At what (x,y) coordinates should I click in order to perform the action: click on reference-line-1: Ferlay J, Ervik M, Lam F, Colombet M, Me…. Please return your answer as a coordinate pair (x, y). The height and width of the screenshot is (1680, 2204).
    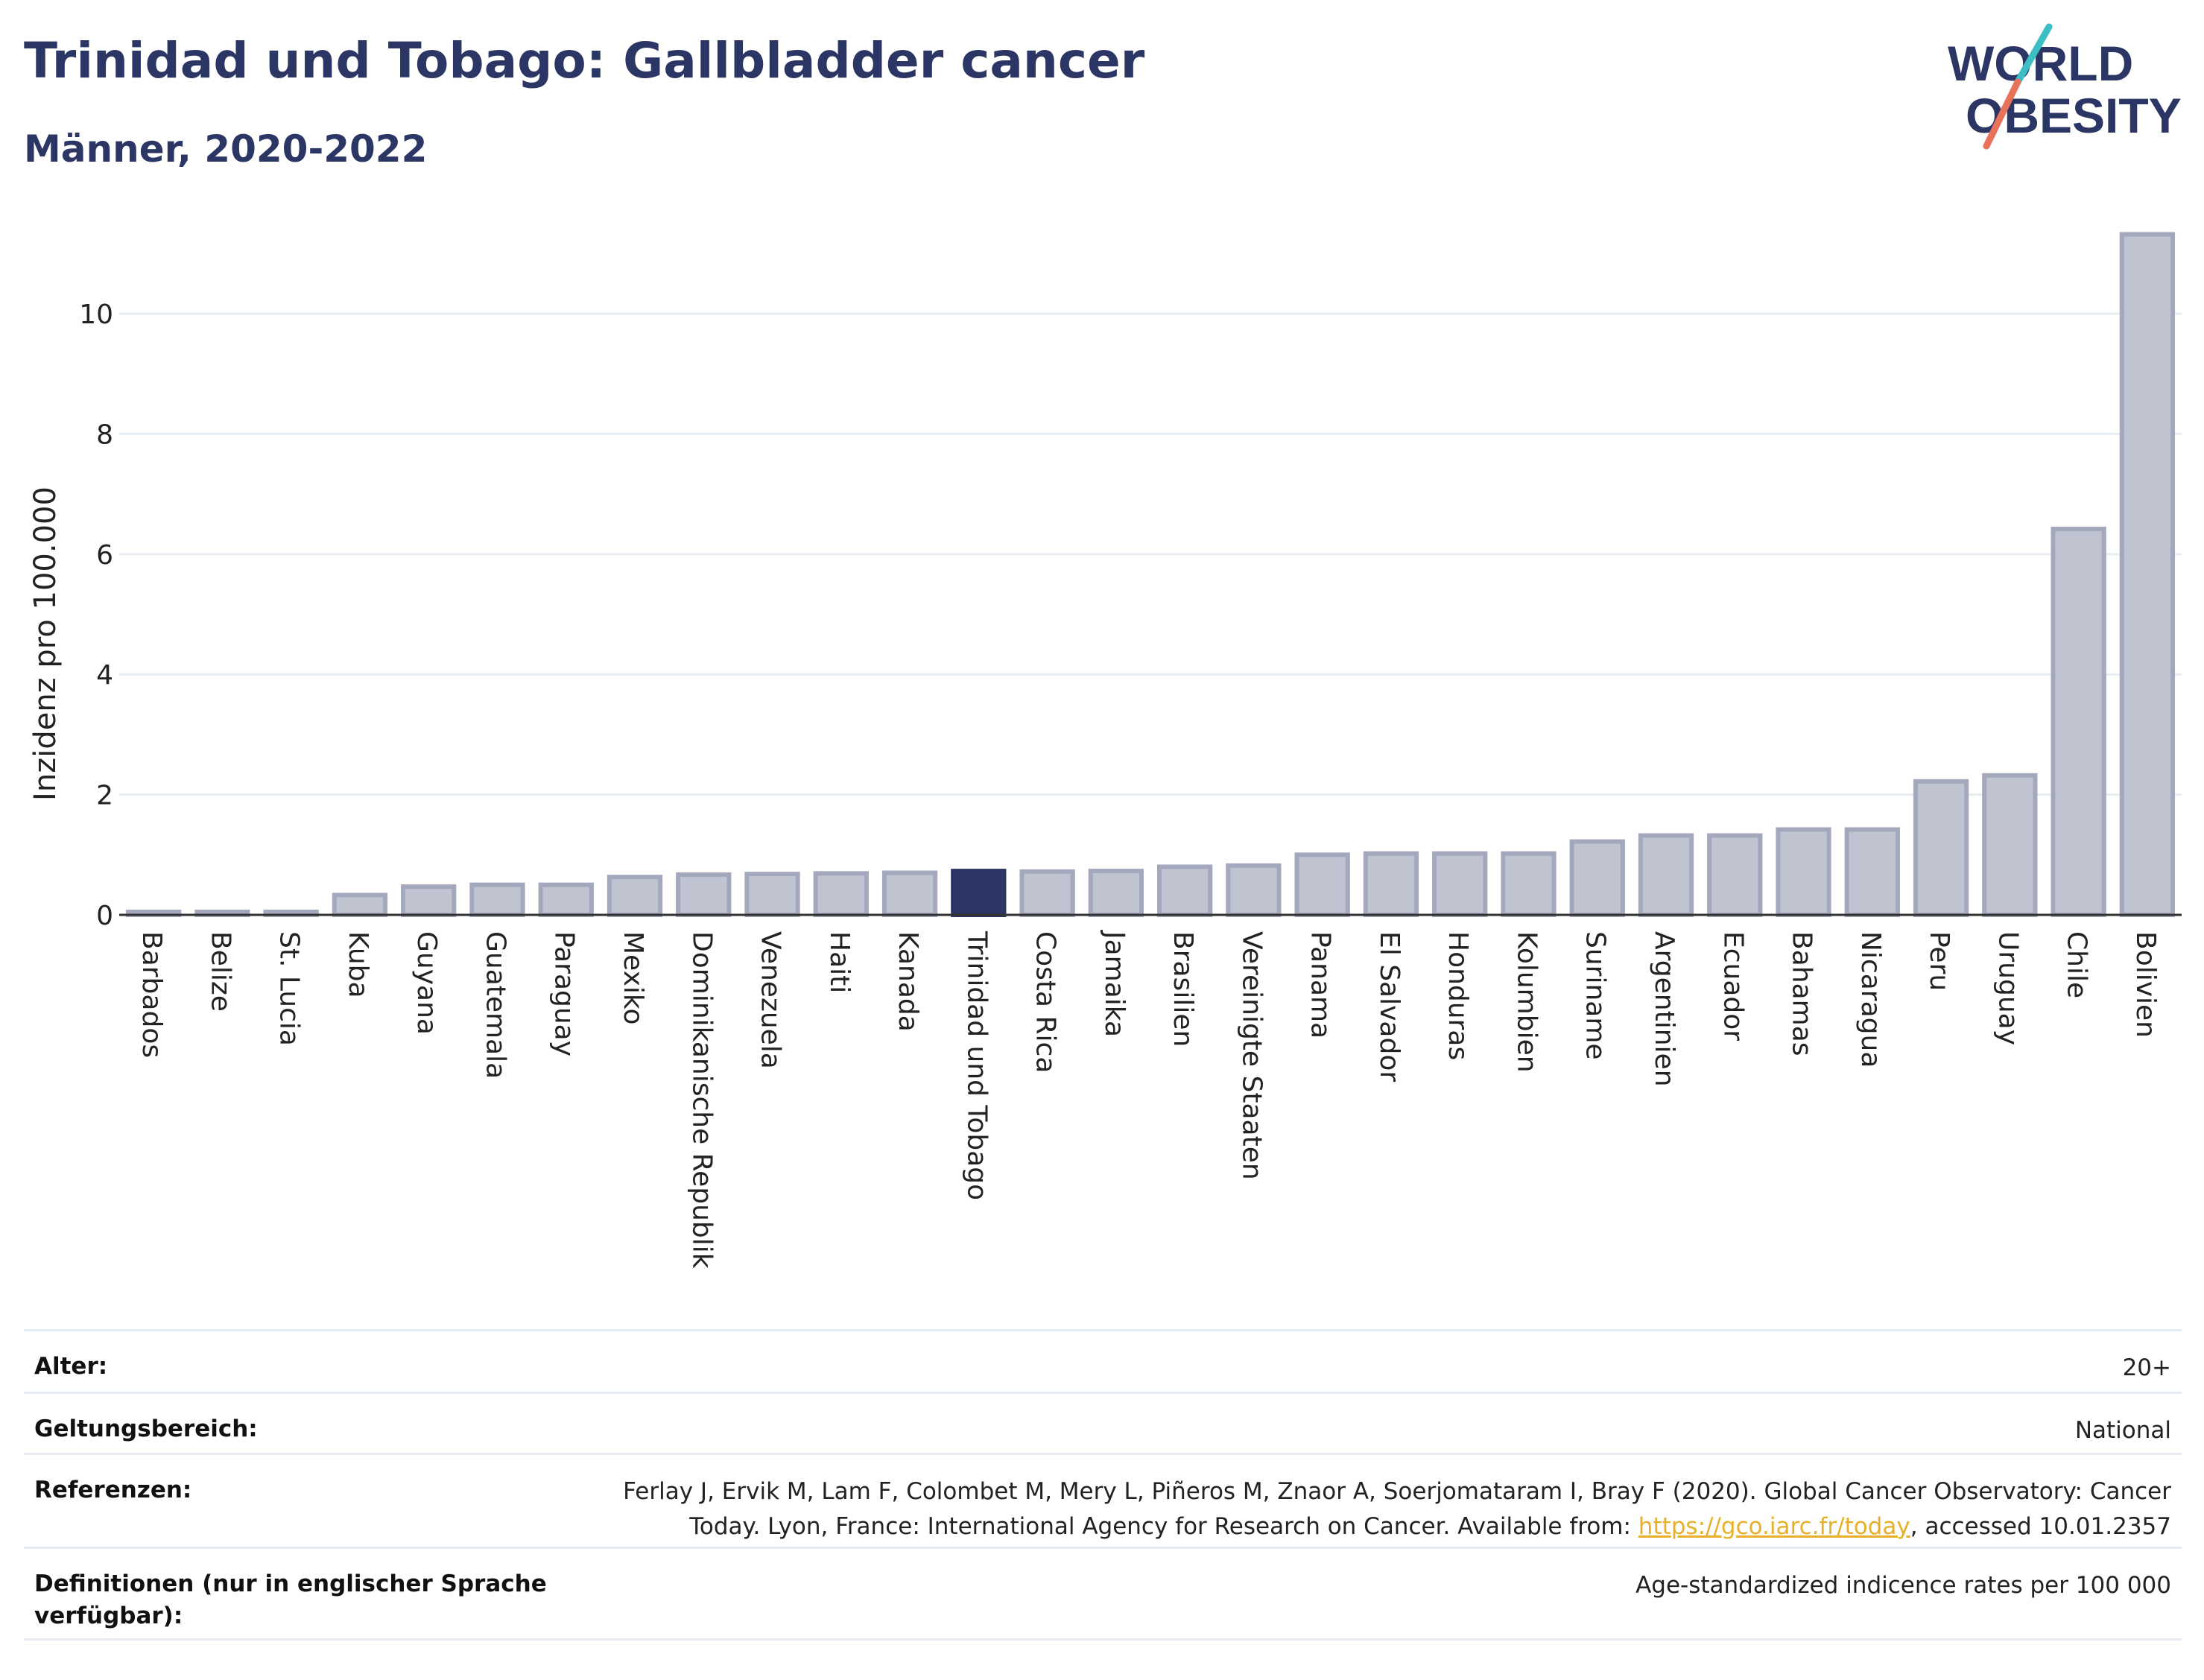
    Looking at the image, I should click on (1397, 1491).